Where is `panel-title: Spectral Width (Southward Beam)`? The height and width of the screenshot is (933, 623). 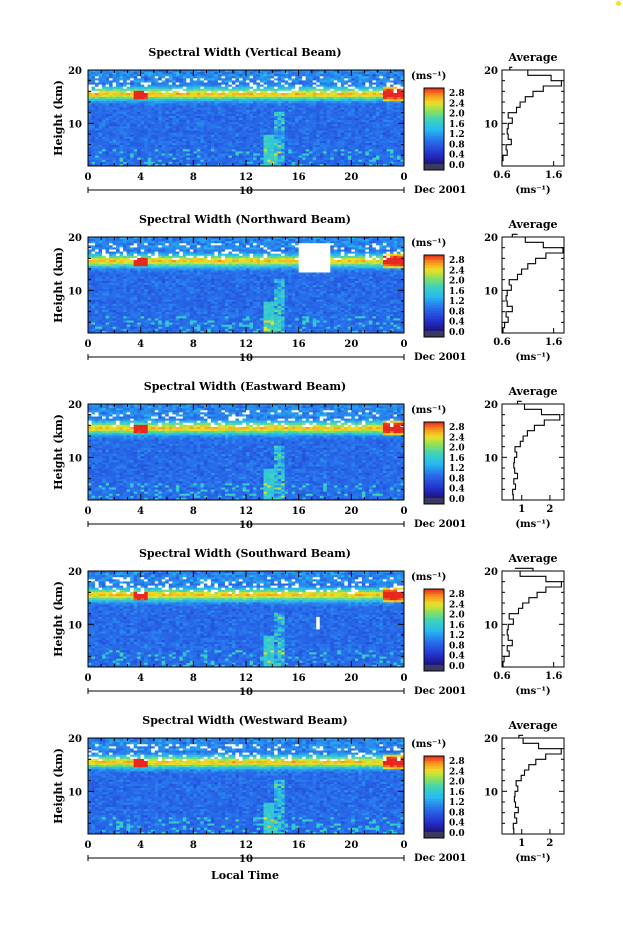
panel-title: Spectral Width (Southward Beam) is located at coordinates (245, 553).